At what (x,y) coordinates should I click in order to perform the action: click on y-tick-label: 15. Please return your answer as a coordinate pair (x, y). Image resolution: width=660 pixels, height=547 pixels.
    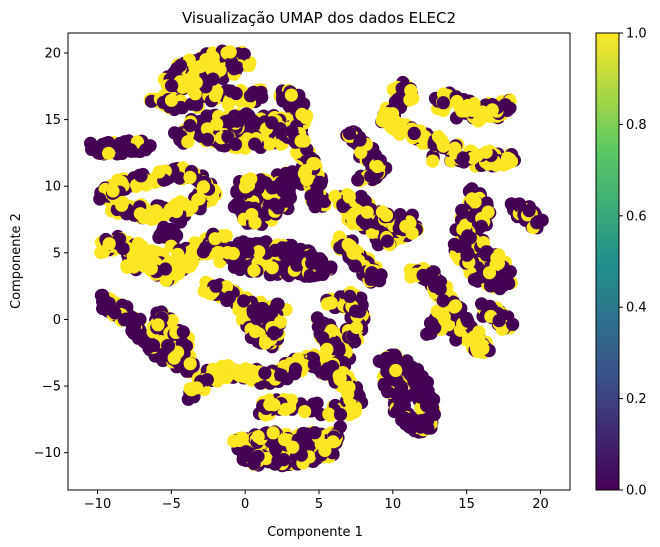
    Looking at the image, I should click on (52, 120).